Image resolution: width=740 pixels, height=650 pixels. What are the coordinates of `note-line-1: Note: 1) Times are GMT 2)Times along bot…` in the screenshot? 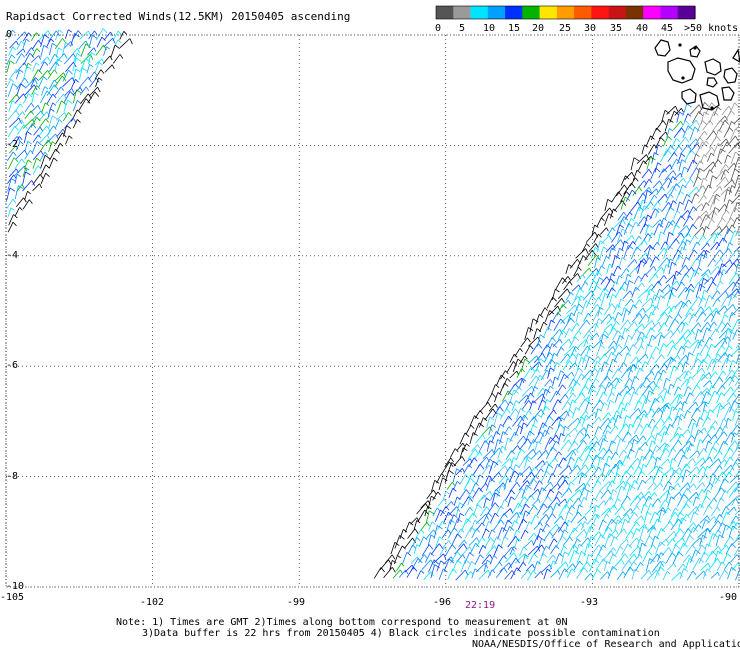 It's located at (342, 622).